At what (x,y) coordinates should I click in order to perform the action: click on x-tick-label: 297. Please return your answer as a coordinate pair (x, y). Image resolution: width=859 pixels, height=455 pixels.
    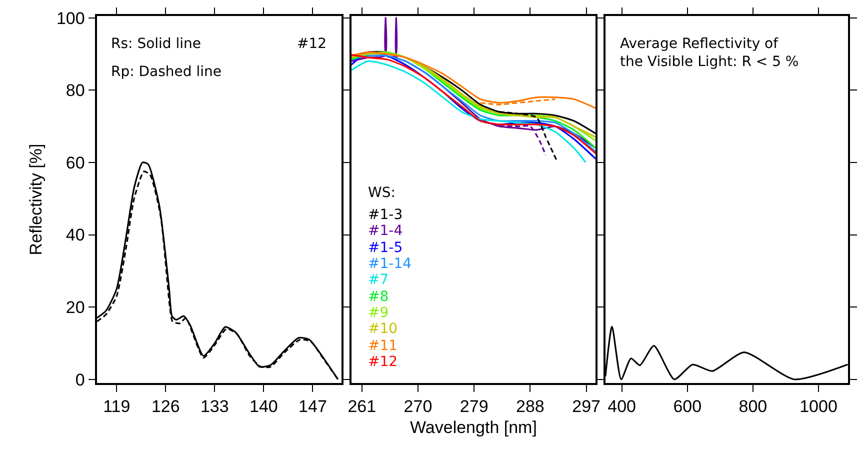
    Looking at the image, I should click on (586, 406).